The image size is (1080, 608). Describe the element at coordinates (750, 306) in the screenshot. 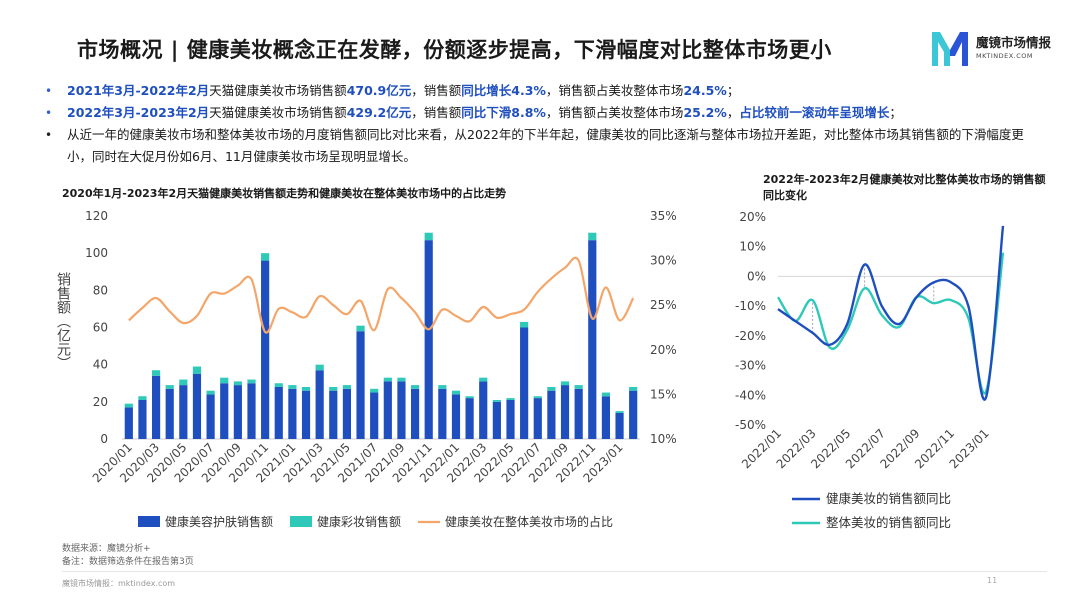

I see `line-y-tick-label: -10%` at that location.